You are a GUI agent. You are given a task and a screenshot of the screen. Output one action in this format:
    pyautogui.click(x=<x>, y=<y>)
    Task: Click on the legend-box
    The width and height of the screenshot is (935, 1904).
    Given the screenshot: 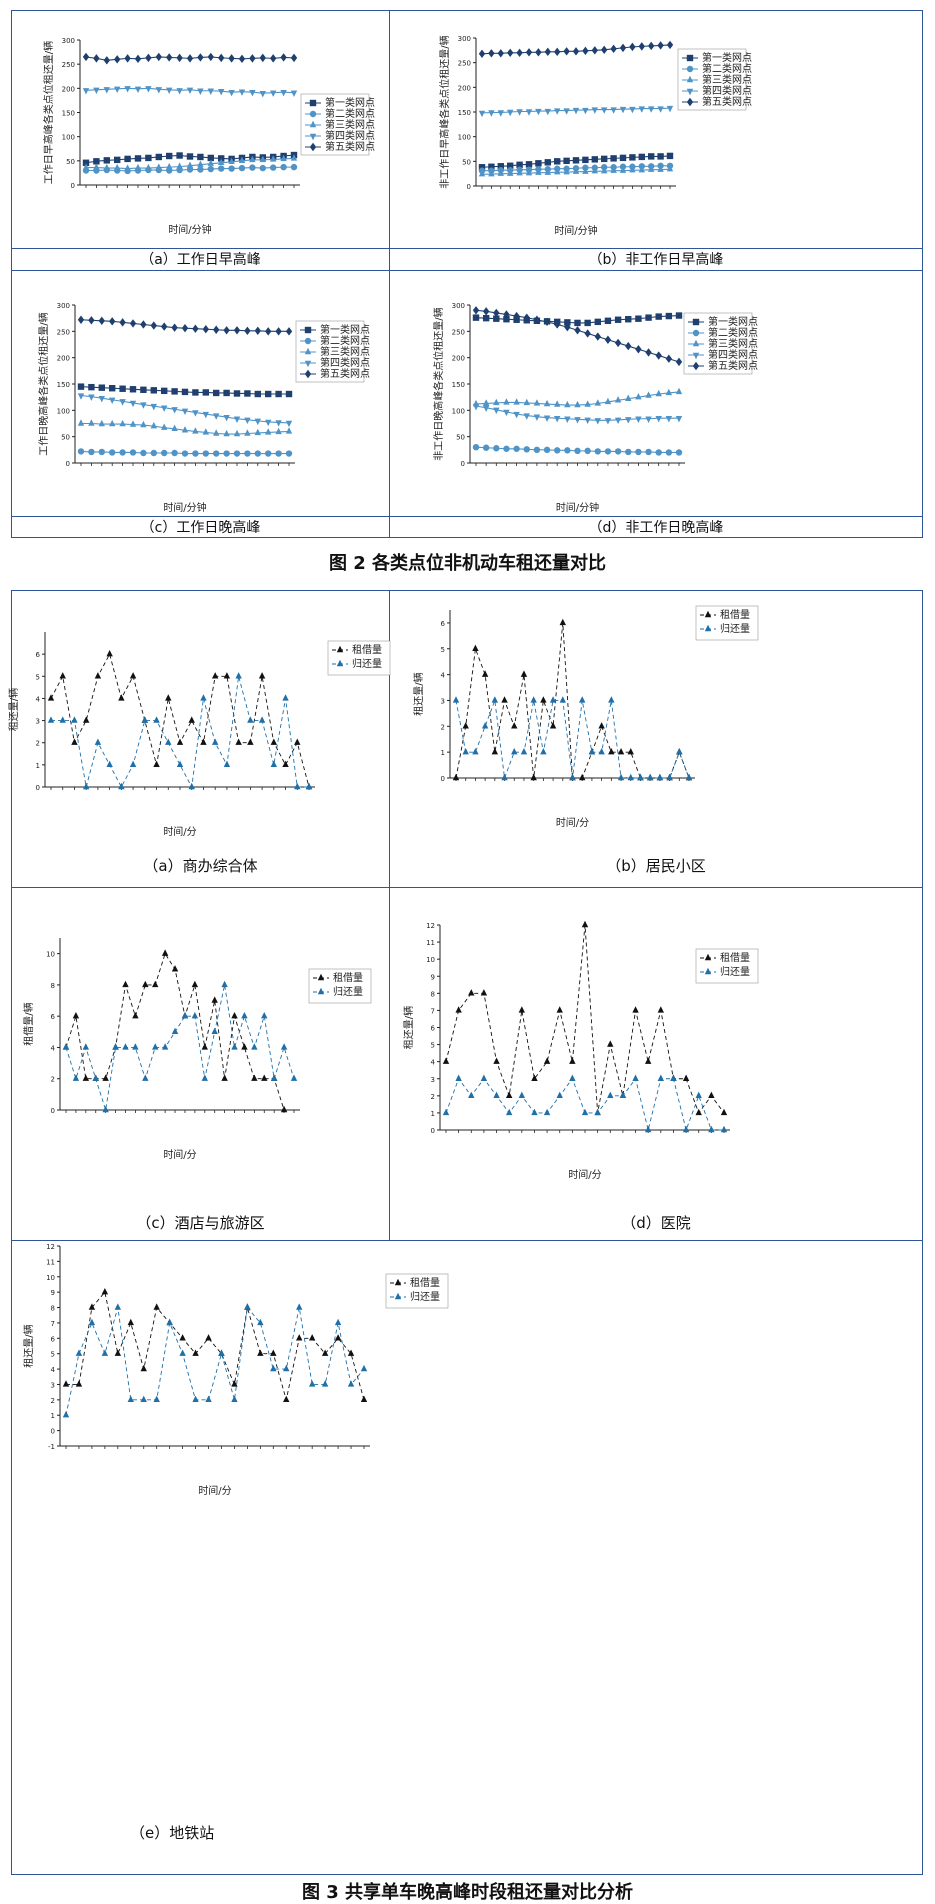 What is the action you would take?
    pyautogui.click(x=727, y=966)
    